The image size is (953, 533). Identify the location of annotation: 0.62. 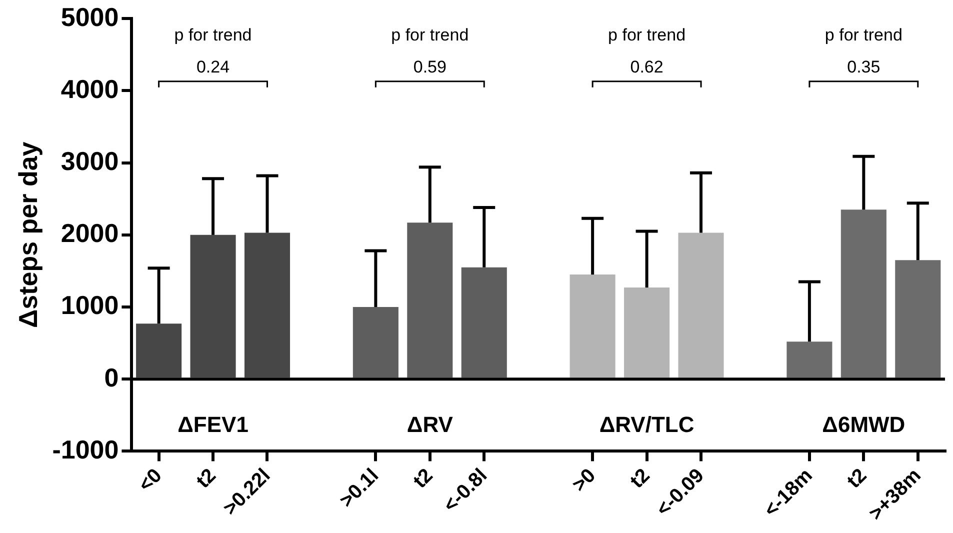
(647, 67).